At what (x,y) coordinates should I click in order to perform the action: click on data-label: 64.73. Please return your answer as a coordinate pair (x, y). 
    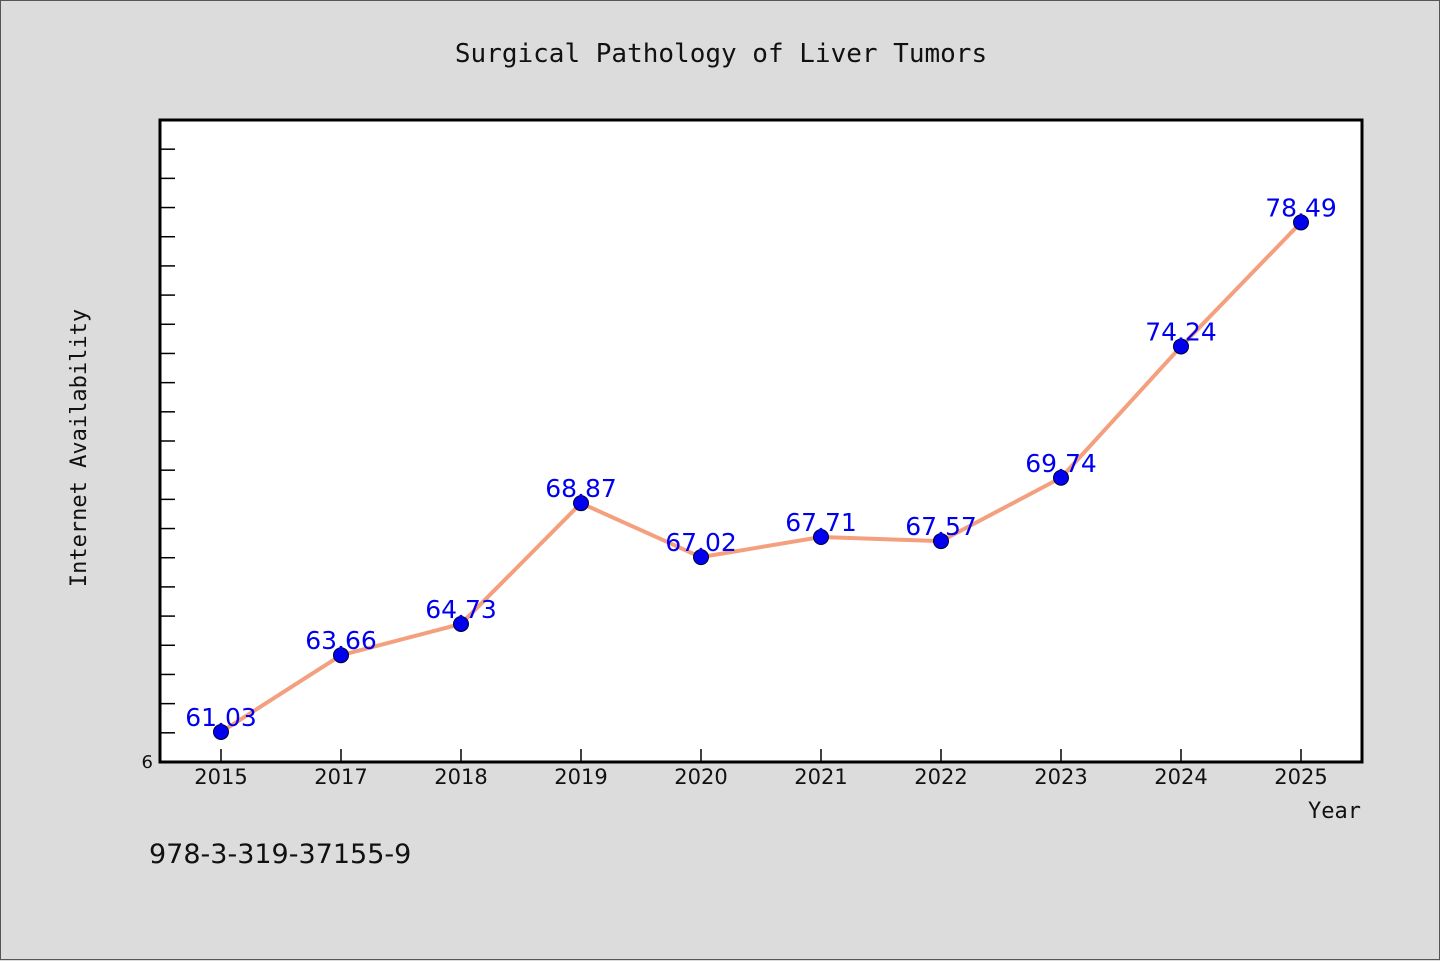
    Looking at the image, I should click on (461, 609).